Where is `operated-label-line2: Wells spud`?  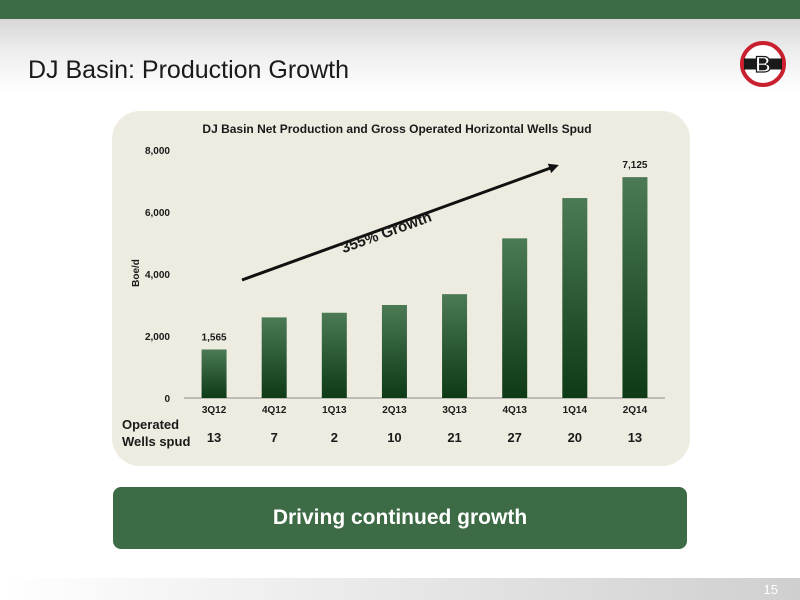 operated-label-line2: Wells spud is located at coordinates (156, 441).